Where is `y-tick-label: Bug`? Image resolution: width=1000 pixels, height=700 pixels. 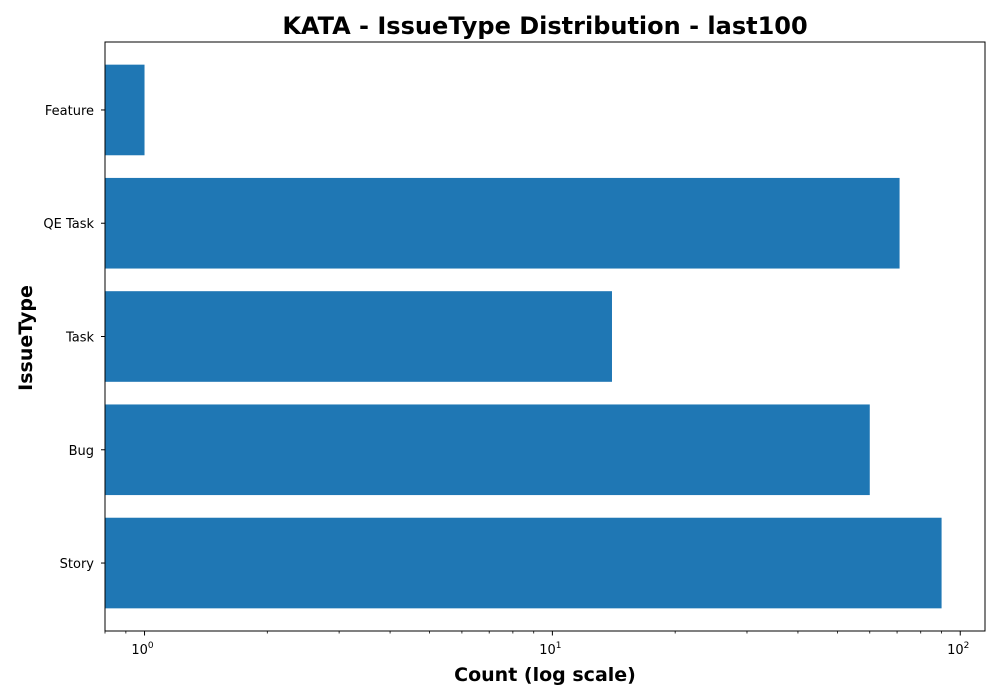 y-tick-label: Bug is located at coordinates (81, 451).